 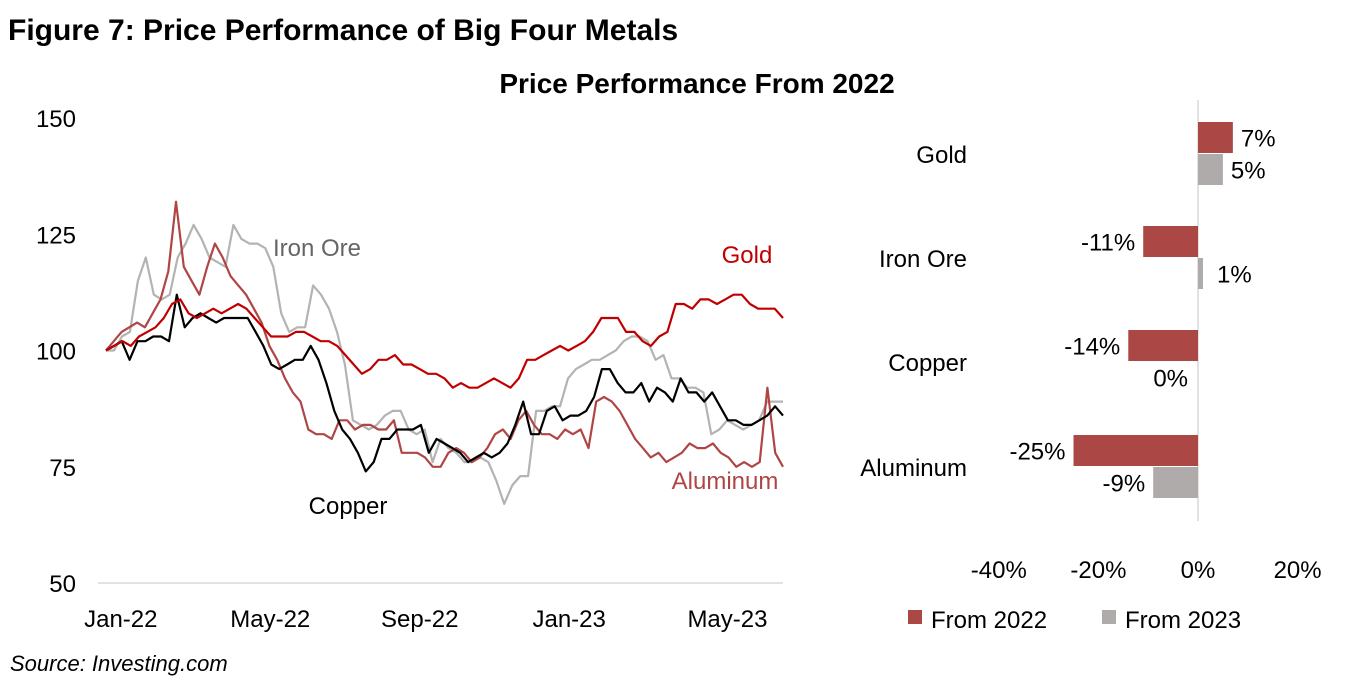 What do you see at coordinates (1123, 484) in the screenshot?
I see `bar-value-label: -9%` at bounding box center [1123, 484].